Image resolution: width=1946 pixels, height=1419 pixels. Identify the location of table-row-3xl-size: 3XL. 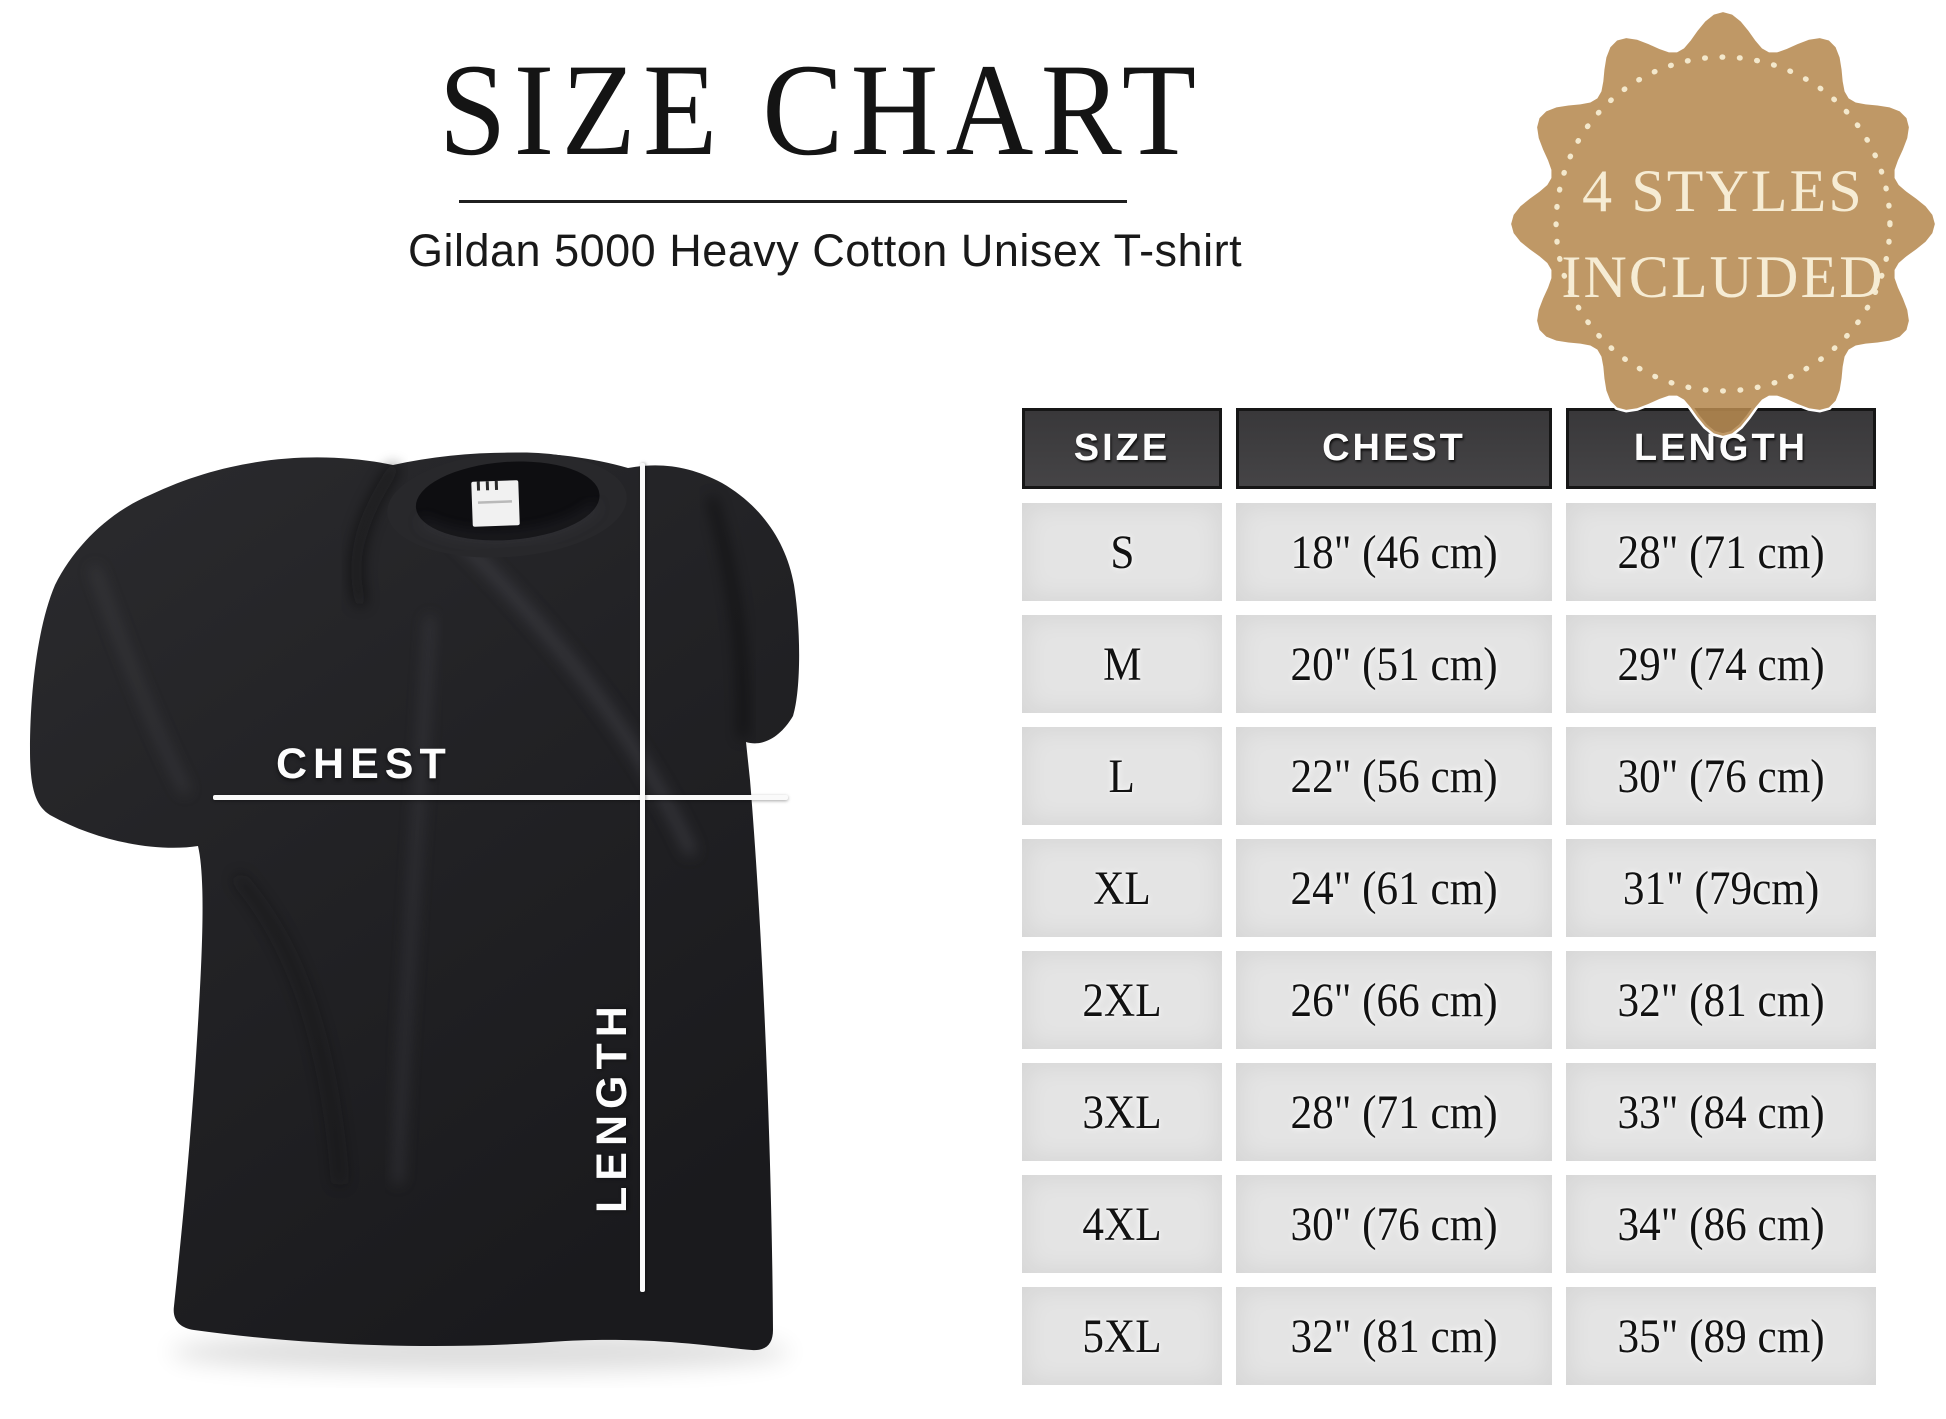
(1122, 1112).